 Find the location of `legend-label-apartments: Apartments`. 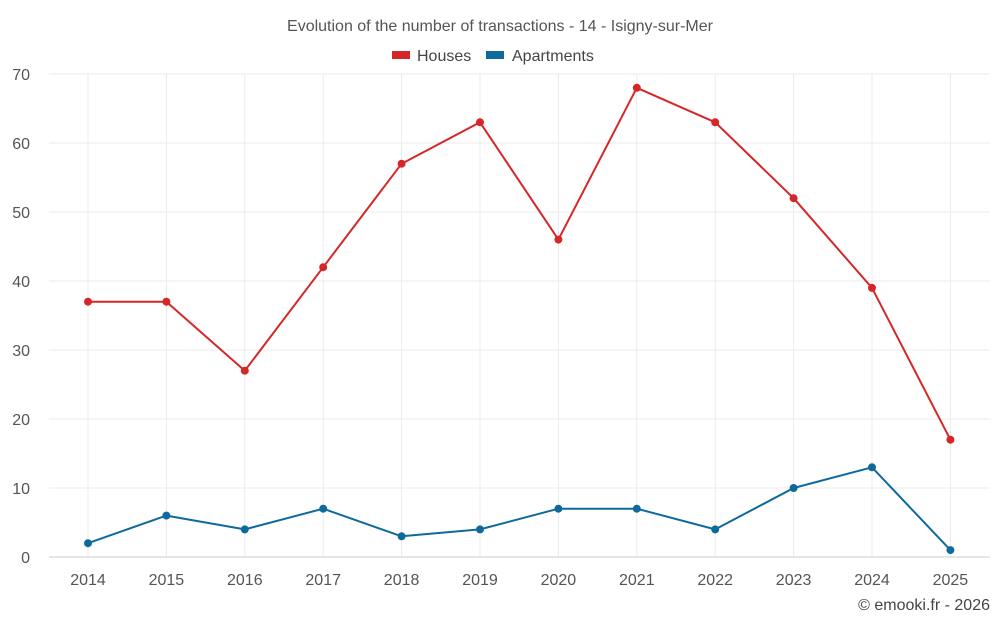

legend-label-apartments: Apartments is located at coordinates (553, 56).